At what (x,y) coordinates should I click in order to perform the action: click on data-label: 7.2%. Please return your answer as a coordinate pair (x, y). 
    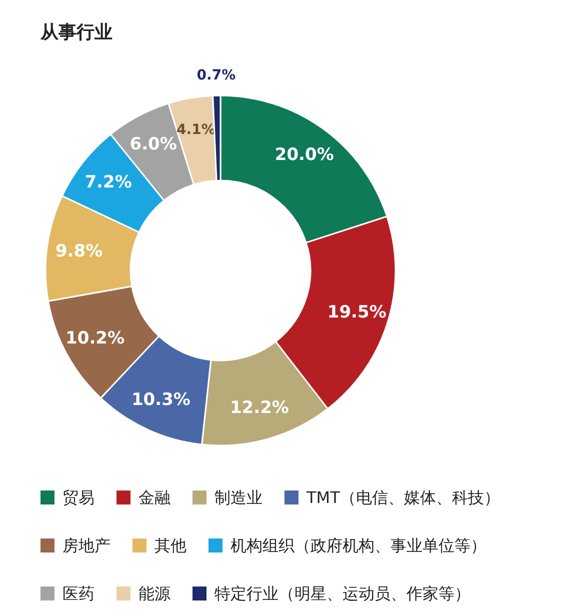
    Looking at the image, I should click on (108, 182).